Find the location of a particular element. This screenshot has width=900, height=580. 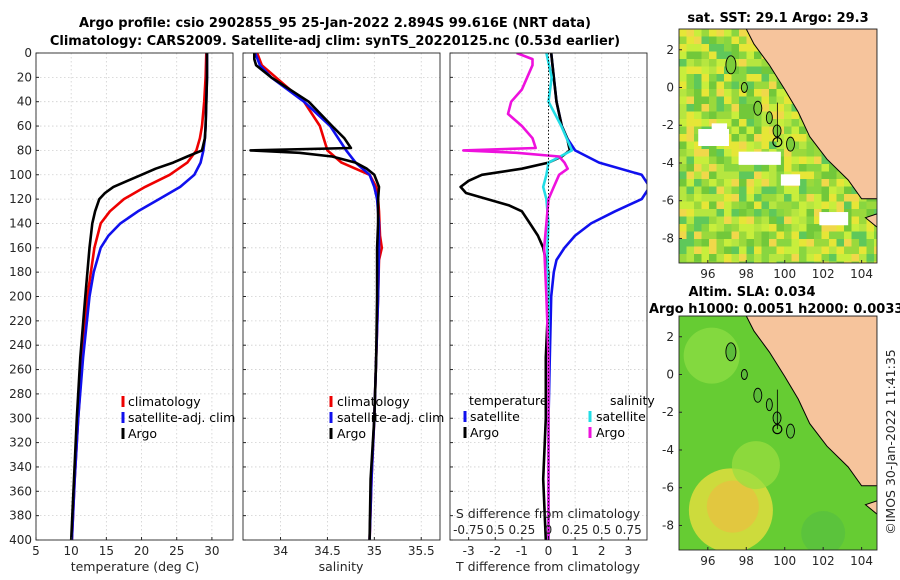

lat-tick-label: 0 is located at coordinates (670, 88).